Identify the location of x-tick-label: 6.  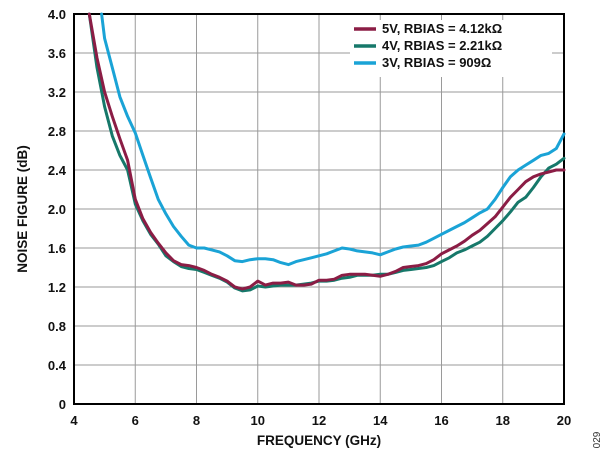
(135, 420).